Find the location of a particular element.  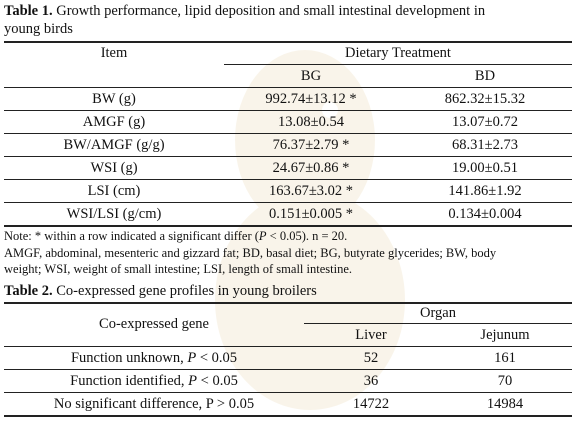

table2-row-label: No significant difference, P > 0.05 is located at coordinates (154, 404).